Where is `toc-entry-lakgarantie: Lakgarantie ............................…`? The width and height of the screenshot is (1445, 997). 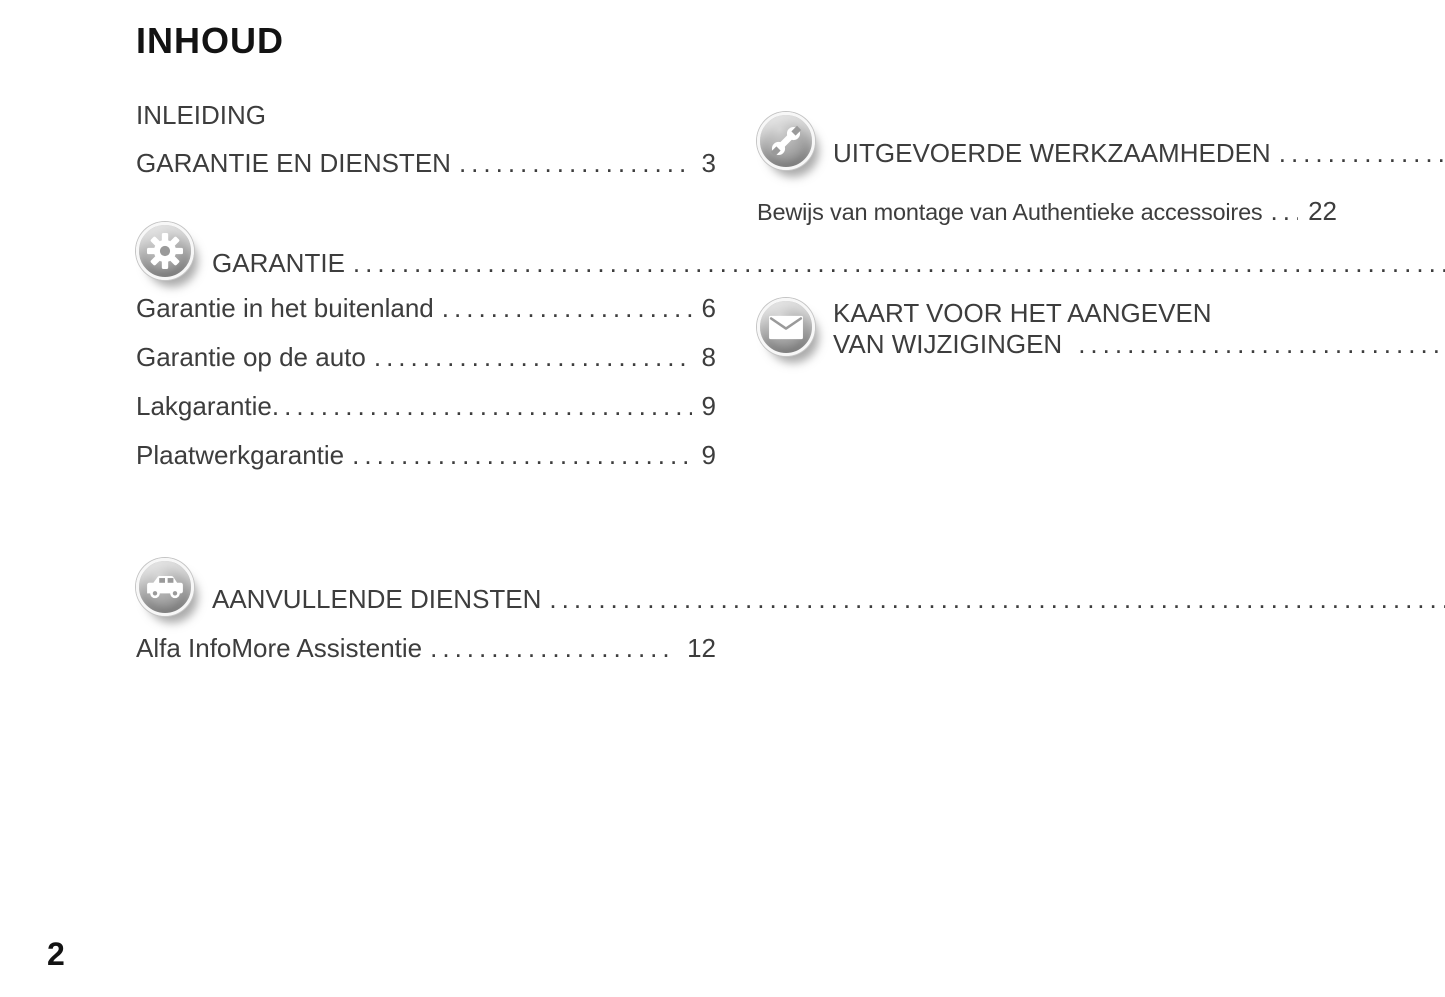
toc-entry-lakgarantie: Lakgarantie ............................… is located at coordinates (426, 406).